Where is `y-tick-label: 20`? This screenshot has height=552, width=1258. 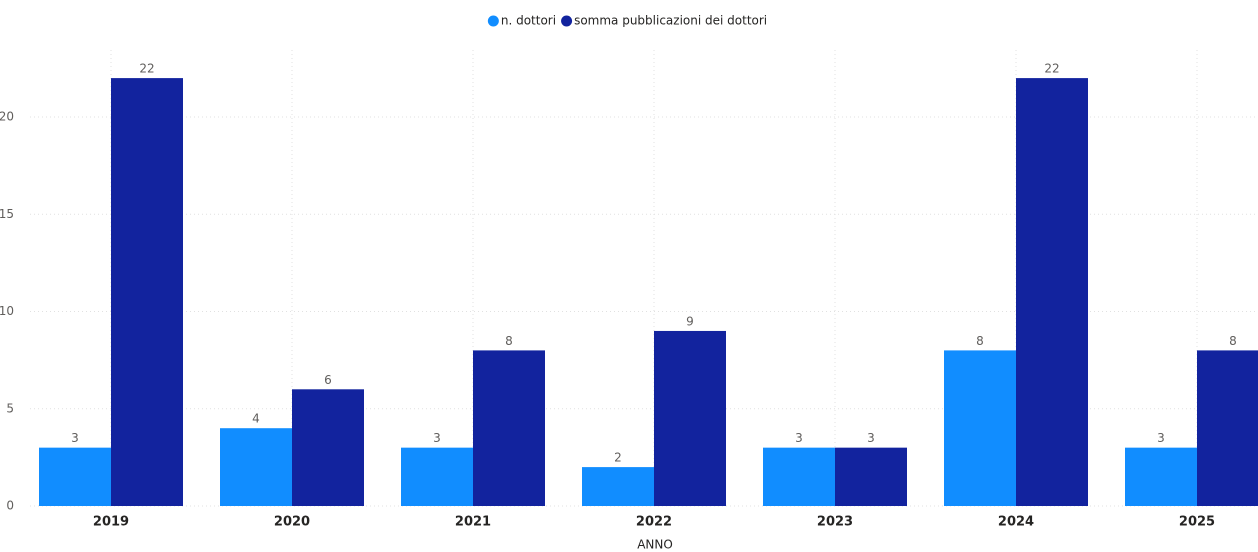
y-tick-label: 20 is located at coordinates (7, 117).